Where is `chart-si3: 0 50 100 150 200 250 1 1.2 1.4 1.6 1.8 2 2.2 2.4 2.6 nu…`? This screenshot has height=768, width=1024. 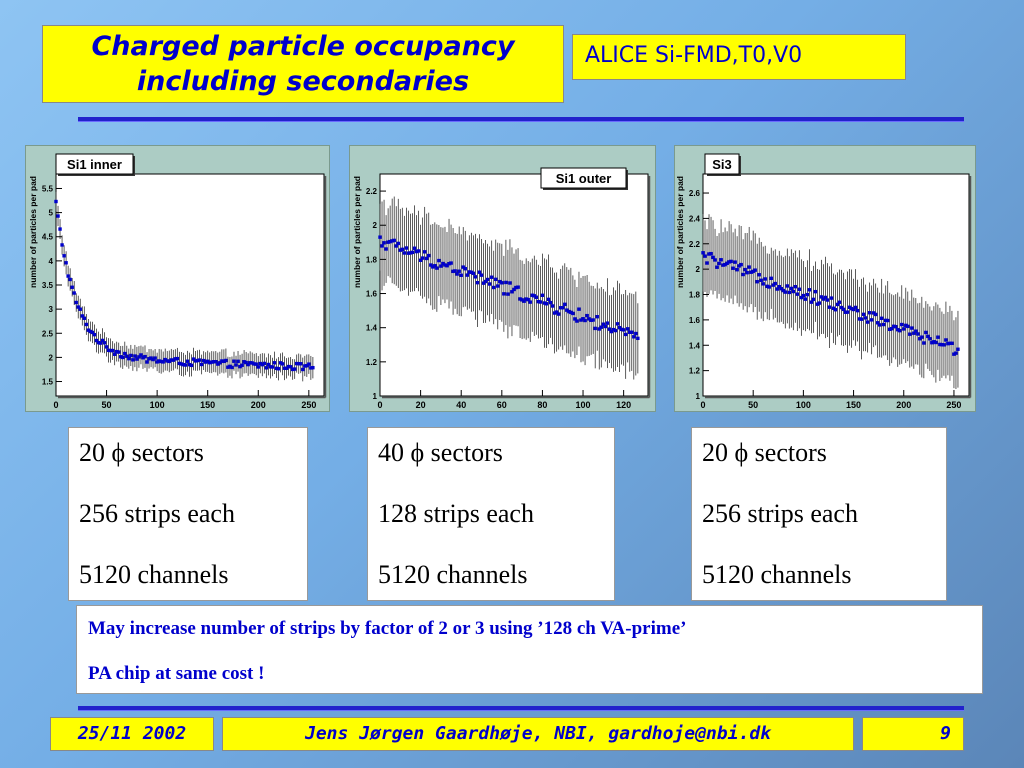 chart-si3: 0 50 100 150 200 250 1 1.2 1.4 1.6 1.8 2 2.2 2.4 2.6 nu… is located at coordinates (823, 281).